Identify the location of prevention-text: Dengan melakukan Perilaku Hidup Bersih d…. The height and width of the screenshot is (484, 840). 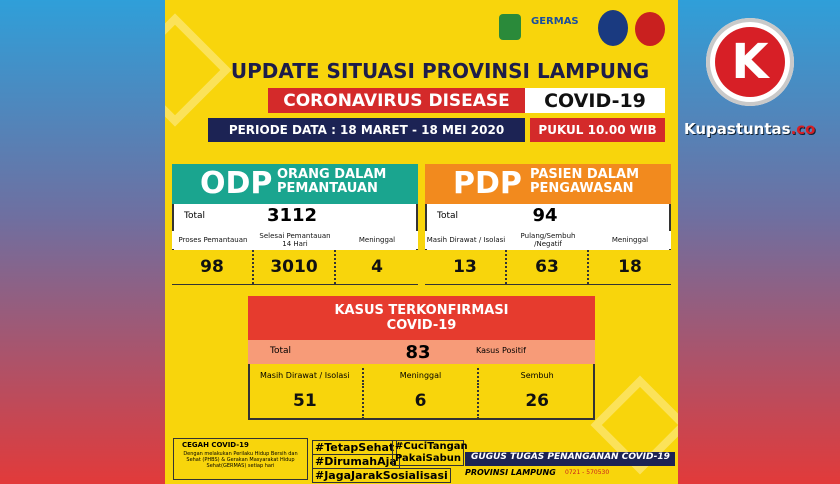
(240, 460).